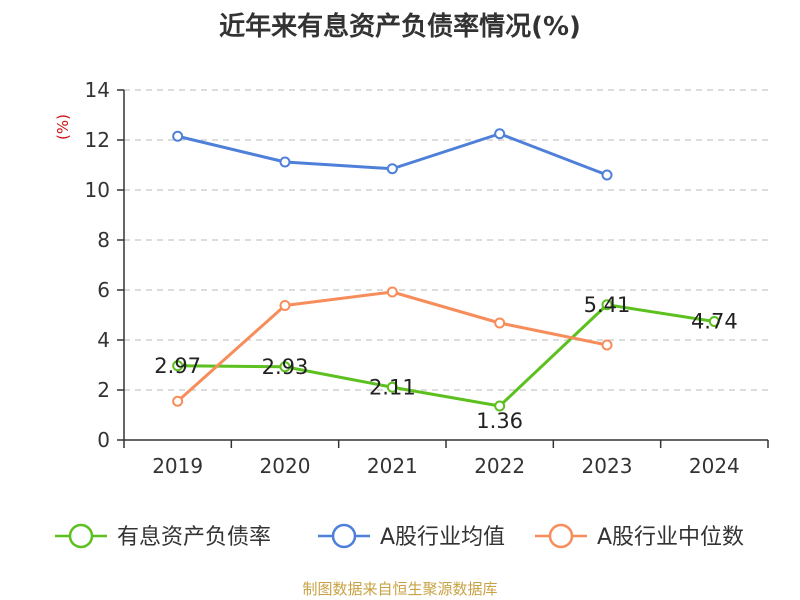 Image resolution: width=800 pixels, height=600 pixels. What do you see at coordinates (97, 140) in the screenshot?
I see `y-tick-label: 12` at bounding box center [97, 140].